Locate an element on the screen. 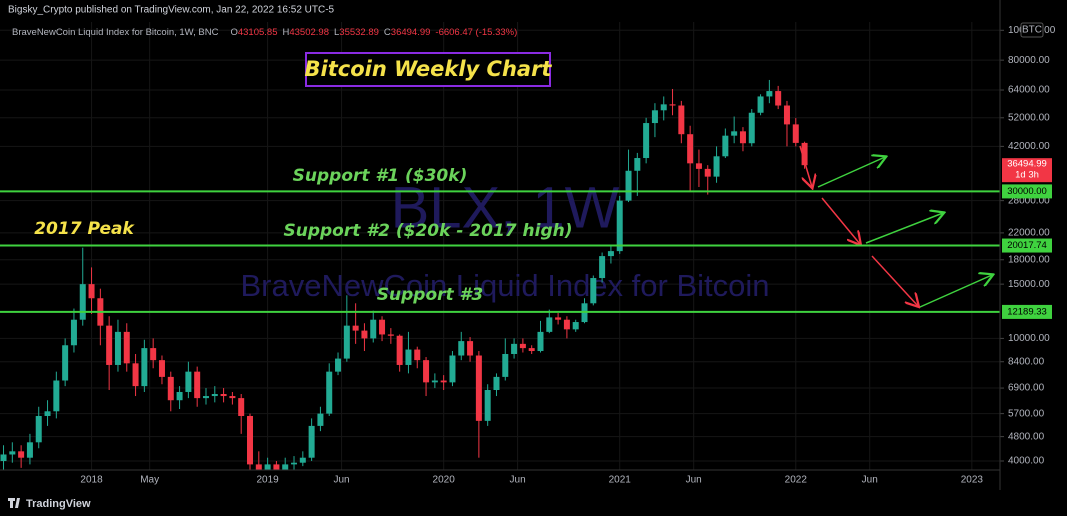 The width and height of the screenshot is (1067, 516). y-tick-label: 4800.00 is located at coordinates (1026, 436).